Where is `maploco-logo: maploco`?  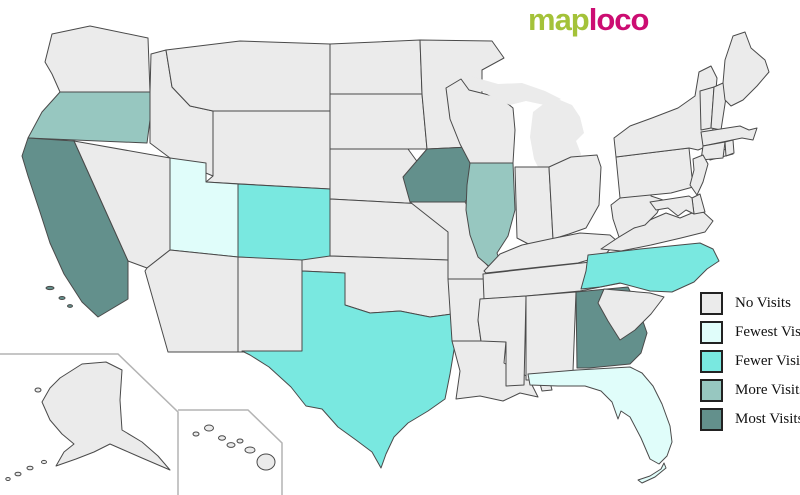
maploco-logo: maploco is located at coordinates (589, 19).